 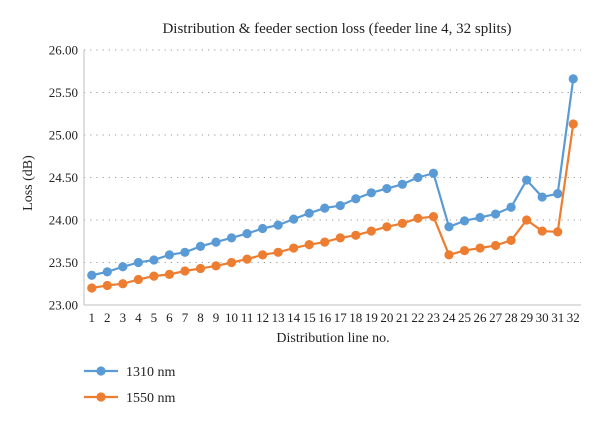 I want to click on x-tick-label: 15, so click(x=309, y=317).